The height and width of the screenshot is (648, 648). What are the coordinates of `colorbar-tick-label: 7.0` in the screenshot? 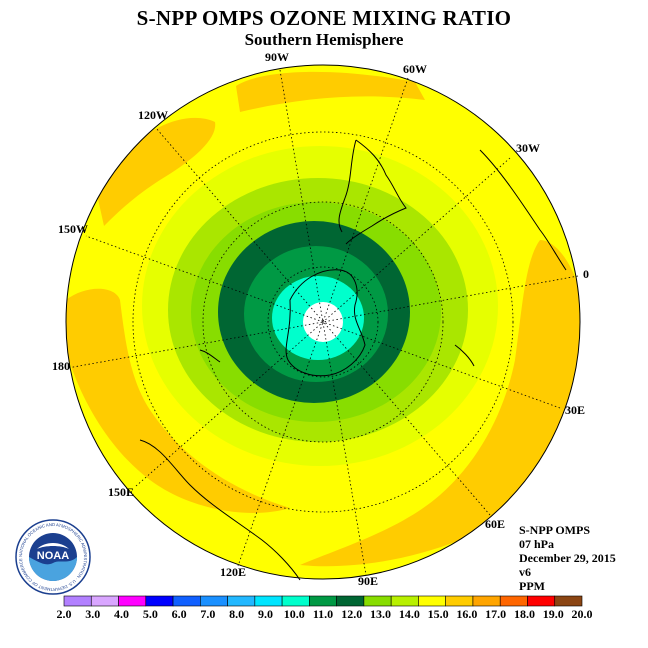 It's located at (207, 614).